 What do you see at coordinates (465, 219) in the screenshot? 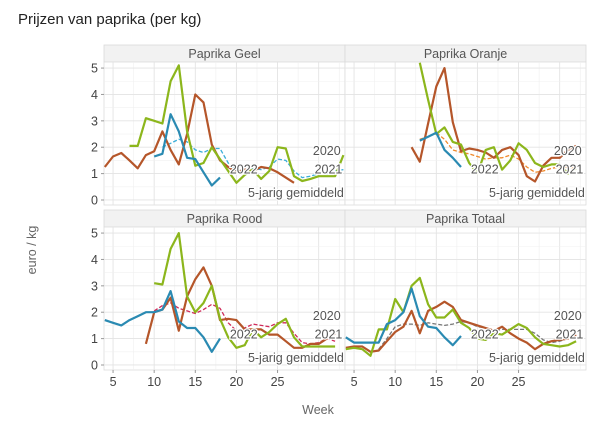
I see `facet-title: Paprika Totaal` at bounding box center [465, 219].